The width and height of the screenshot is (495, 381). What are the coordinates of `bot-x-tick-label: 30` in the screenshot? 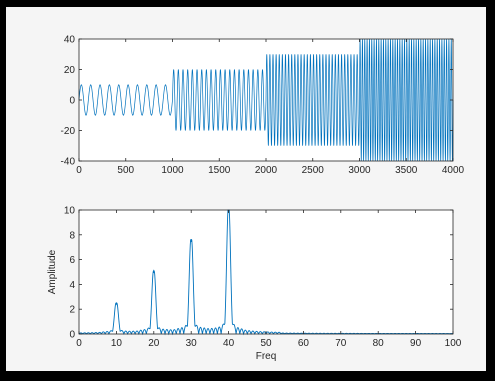 It's located at (192, 343).